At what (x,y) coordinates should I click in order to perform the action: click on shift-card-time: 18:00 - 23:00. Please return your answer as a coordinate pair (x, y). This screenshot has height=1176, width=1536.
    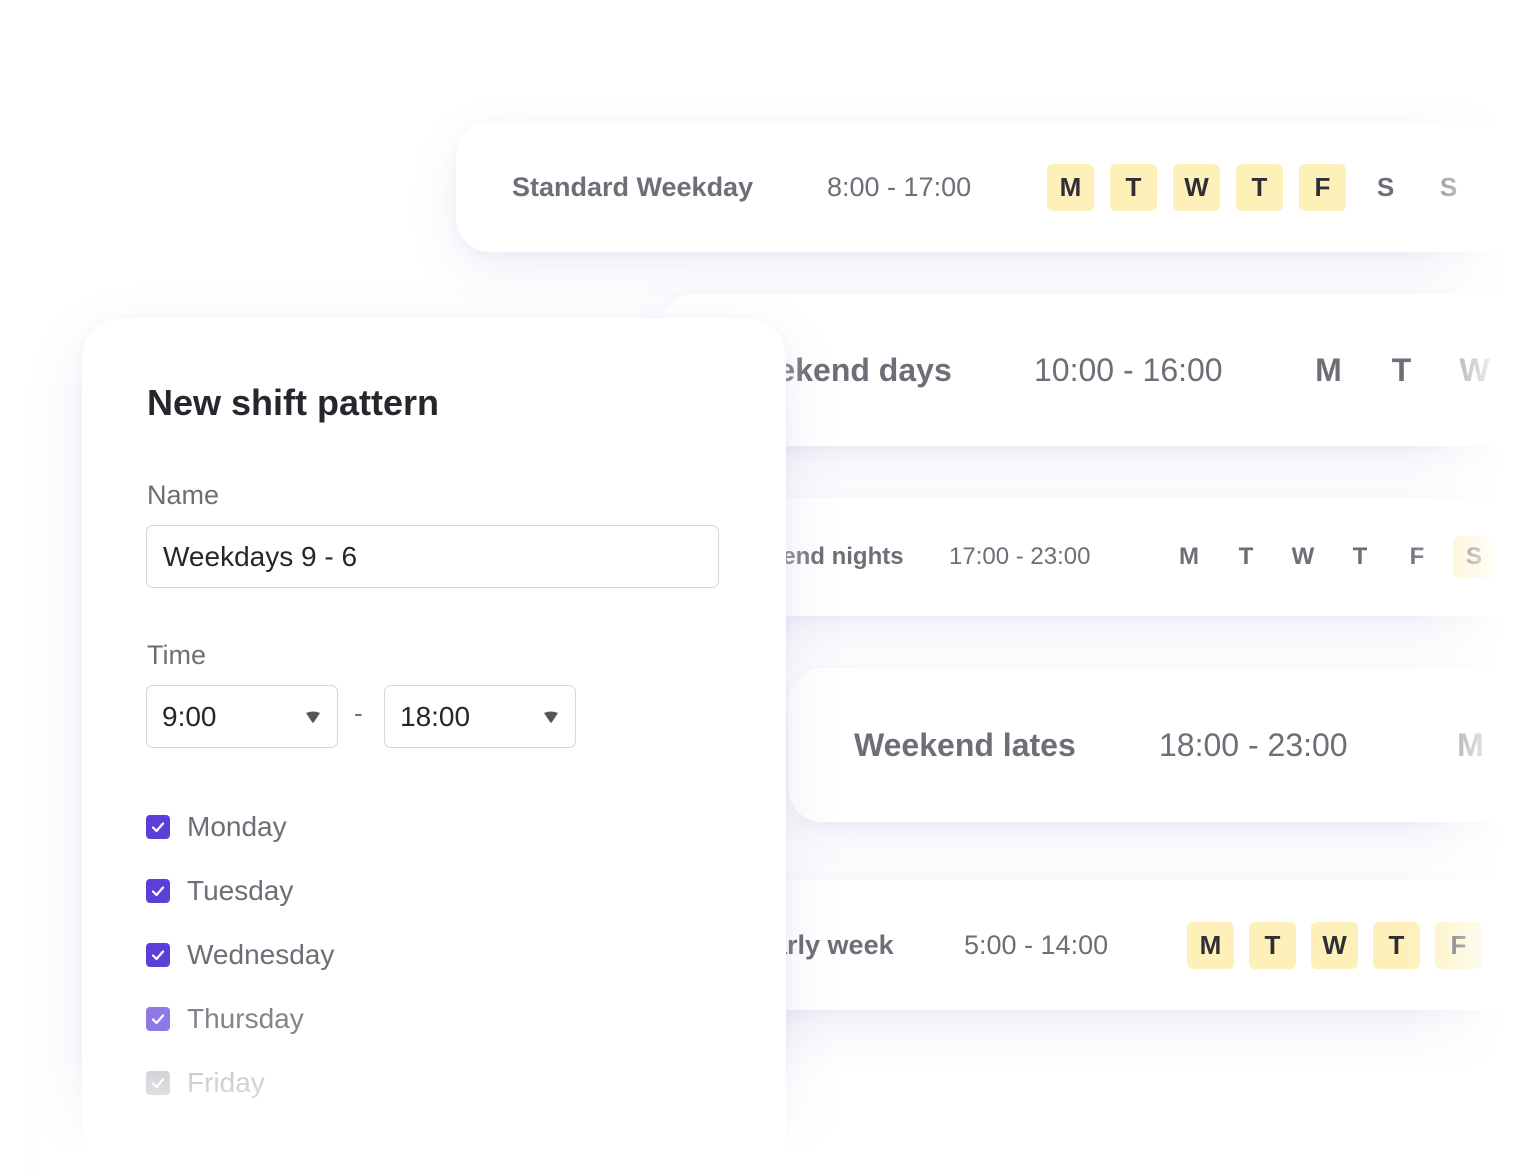
    Looking at the image, I should click on (1253, 744).